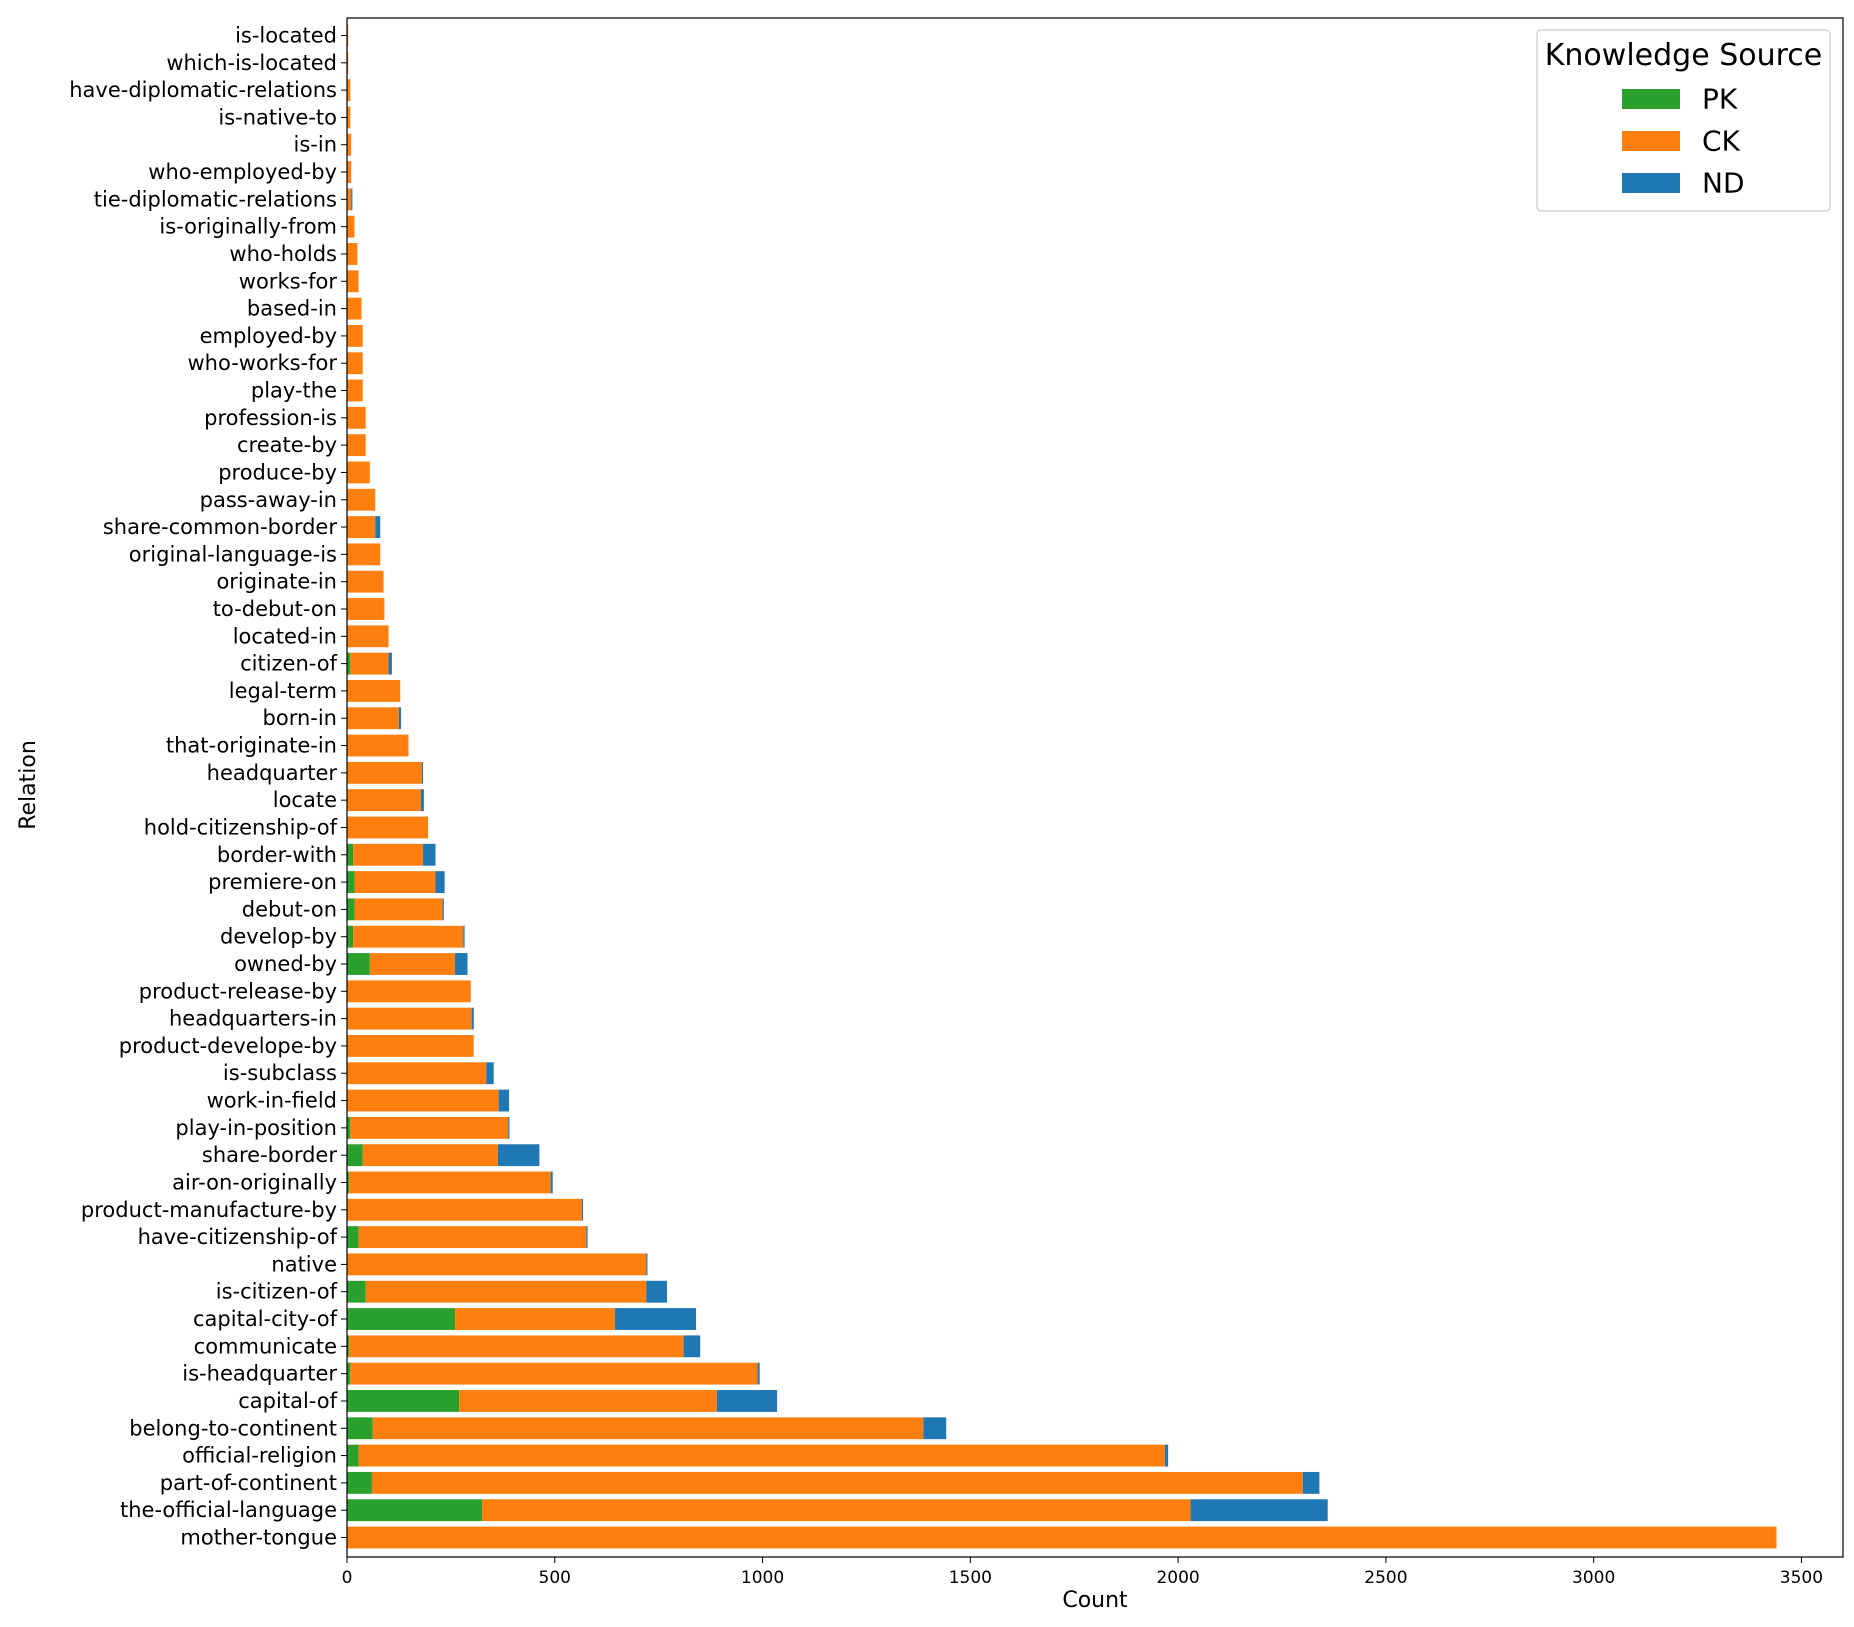 The image size is (1854, 1627). I want to click on y-tick-label: hold-citizenship-of, so click(241, 827).